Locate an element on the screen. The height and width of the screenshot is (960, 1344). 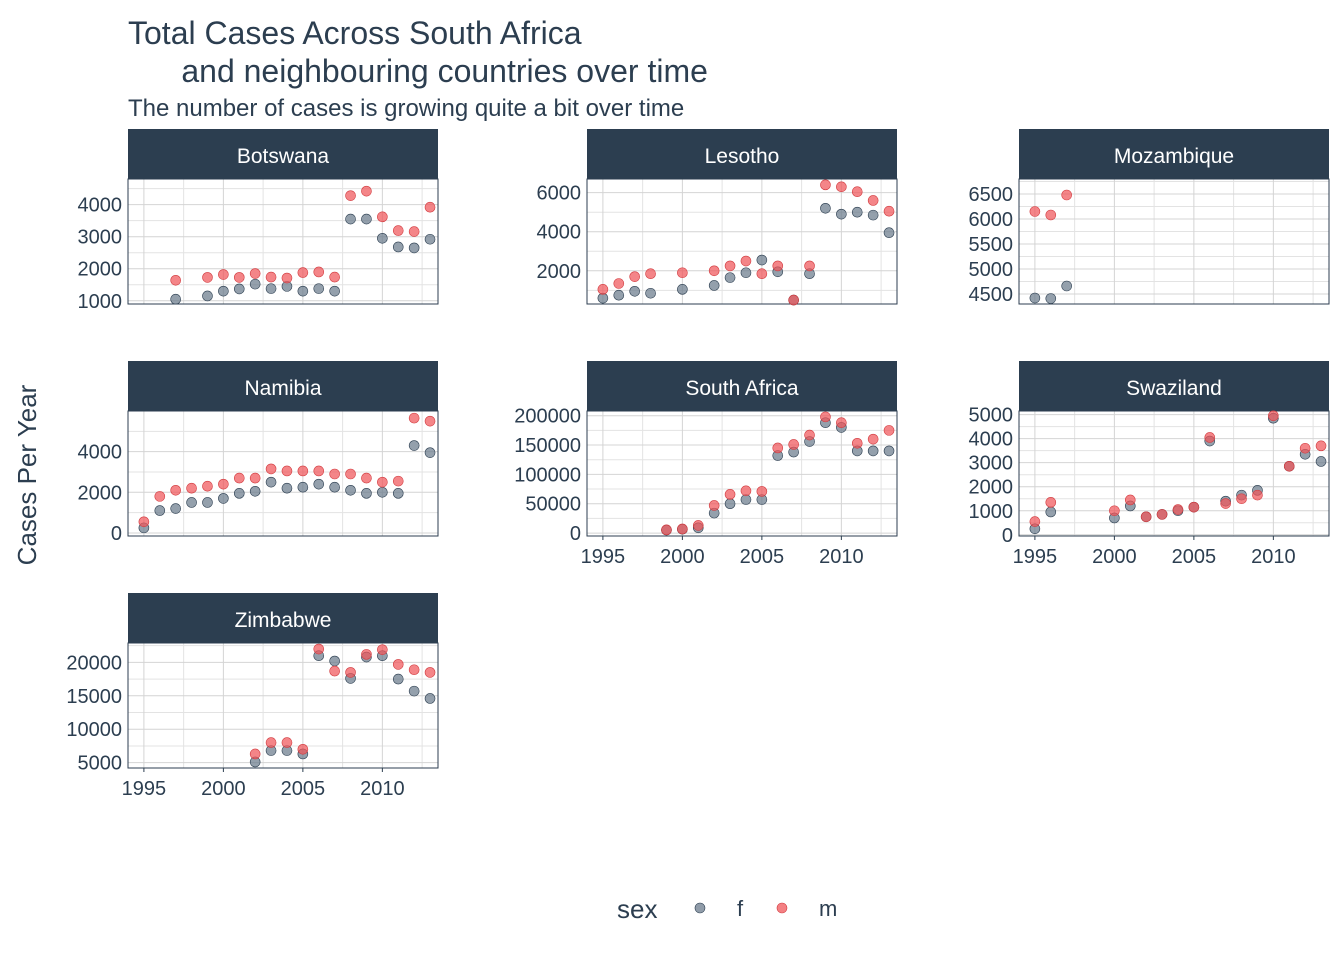
panel-border-swaziland is located at coordinates (1174, 473).